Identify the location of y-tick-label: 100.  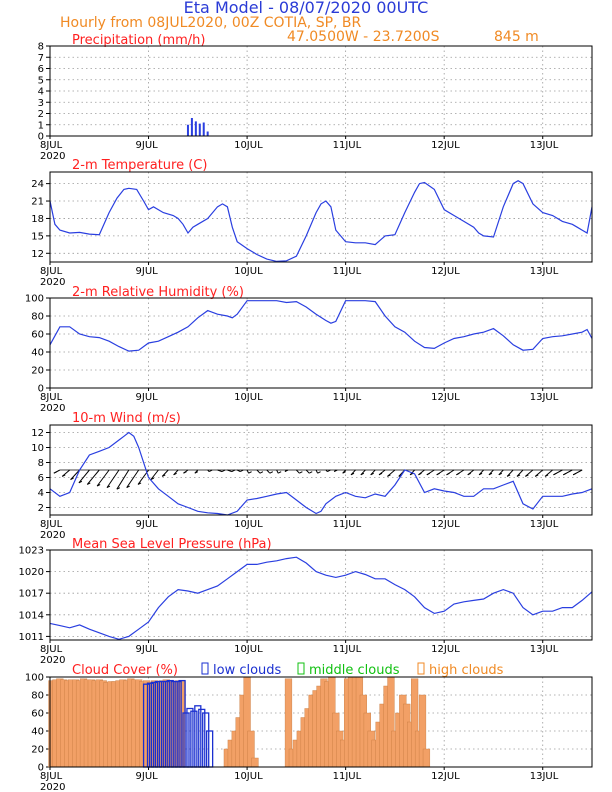
(34, 678).